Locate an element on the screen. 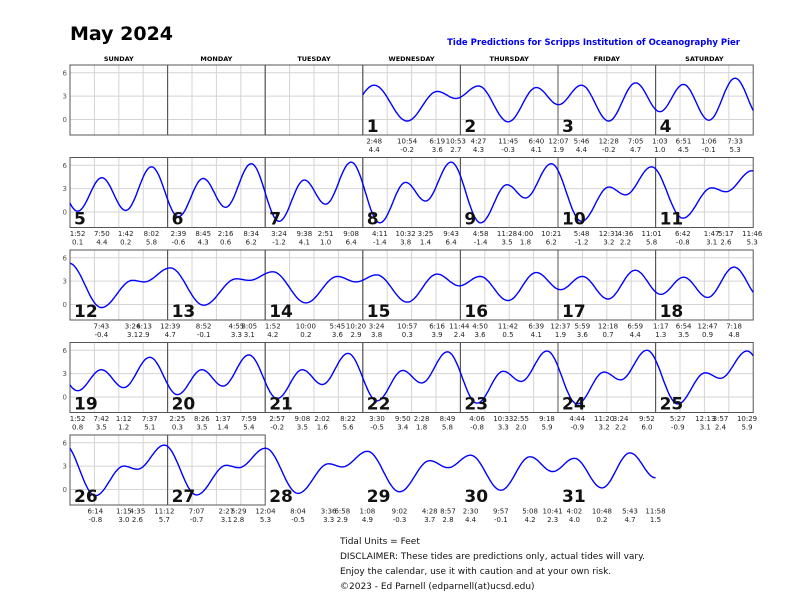  tide-time-label: 12:07 is located at coordinates (558, 142).